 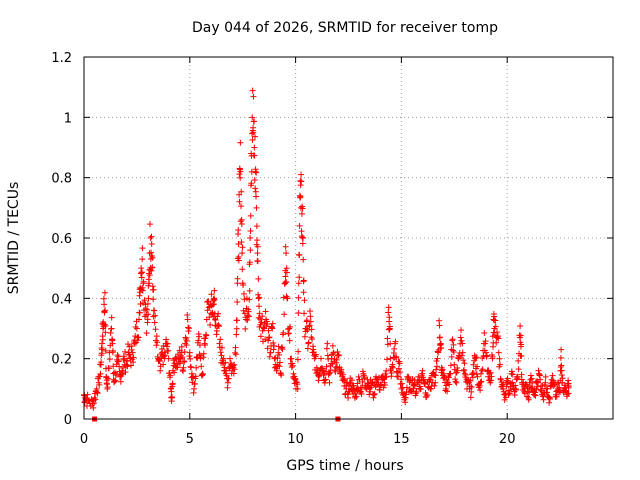 What do you see at coordinates (61, 360) in the screenshot?
I see `y-tick-label: 0.2` at bounding box center [61, 360].